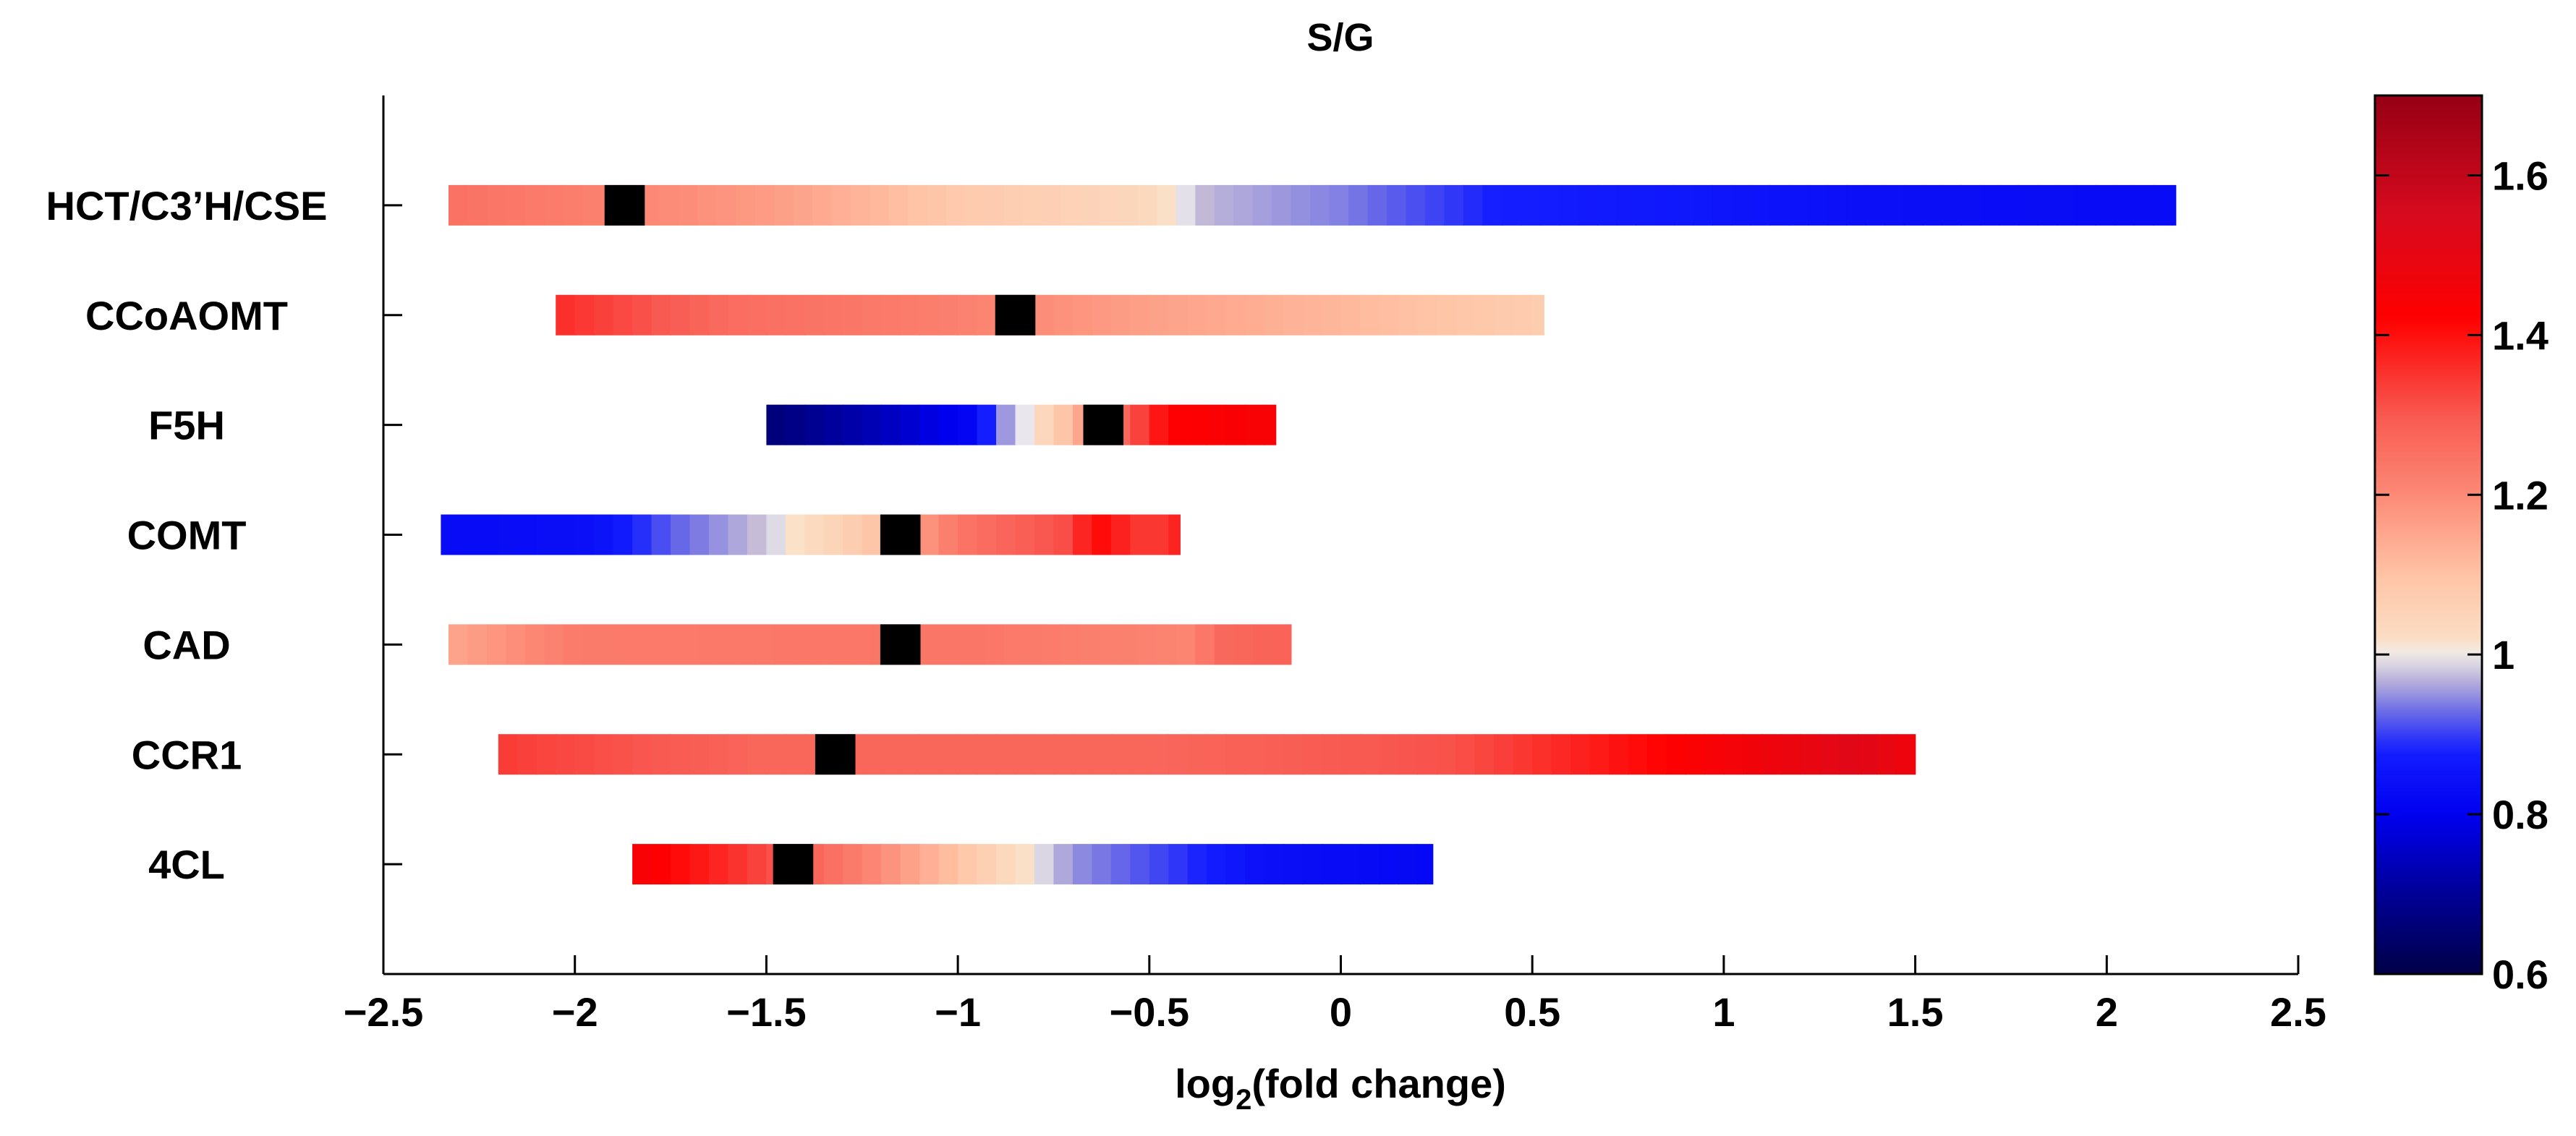 The height and width of the screenshot is (1136, 2576). Describe the element at coordinates (2107, 1012) in the screenshot. I see `x-tick-label: 2` at that location.